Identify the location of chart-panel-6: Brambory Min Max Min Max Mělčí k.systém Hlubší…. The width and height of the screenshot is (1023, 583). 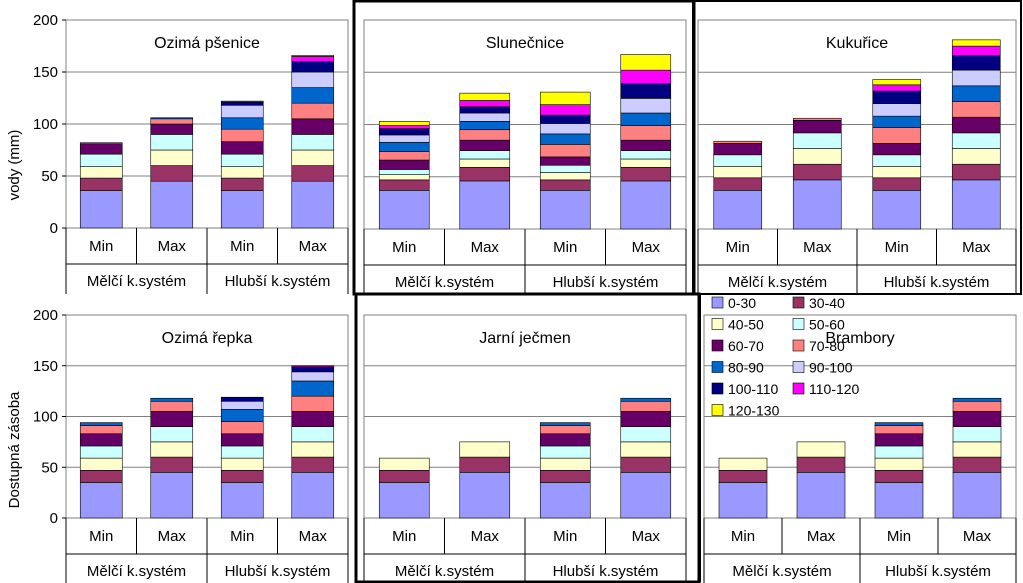
(860, 448).